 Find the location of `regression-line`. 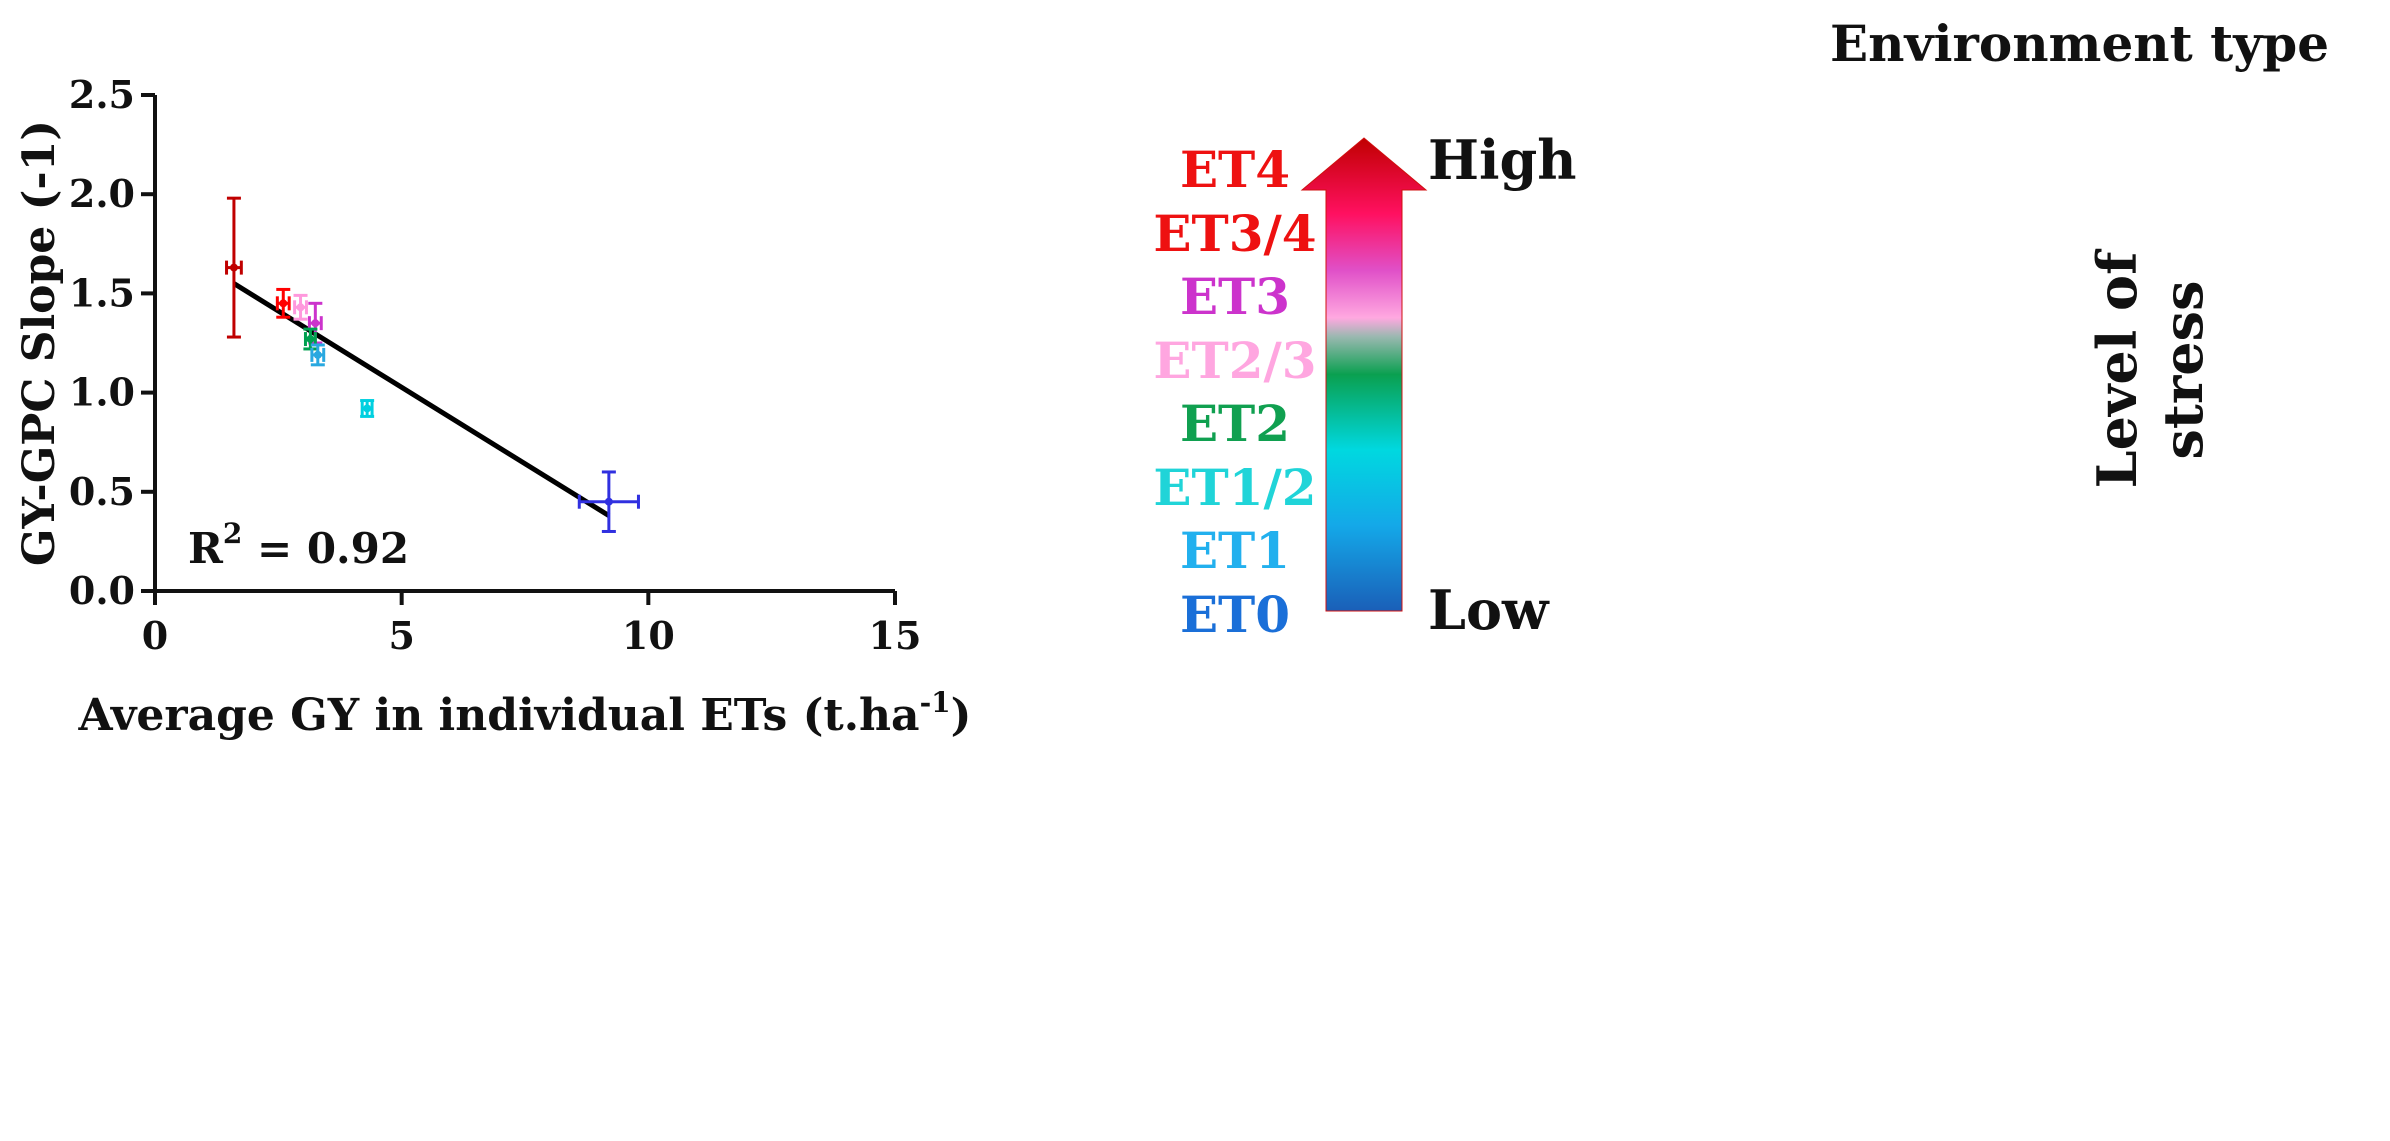

regression-line is located at coordinates (421, 399).